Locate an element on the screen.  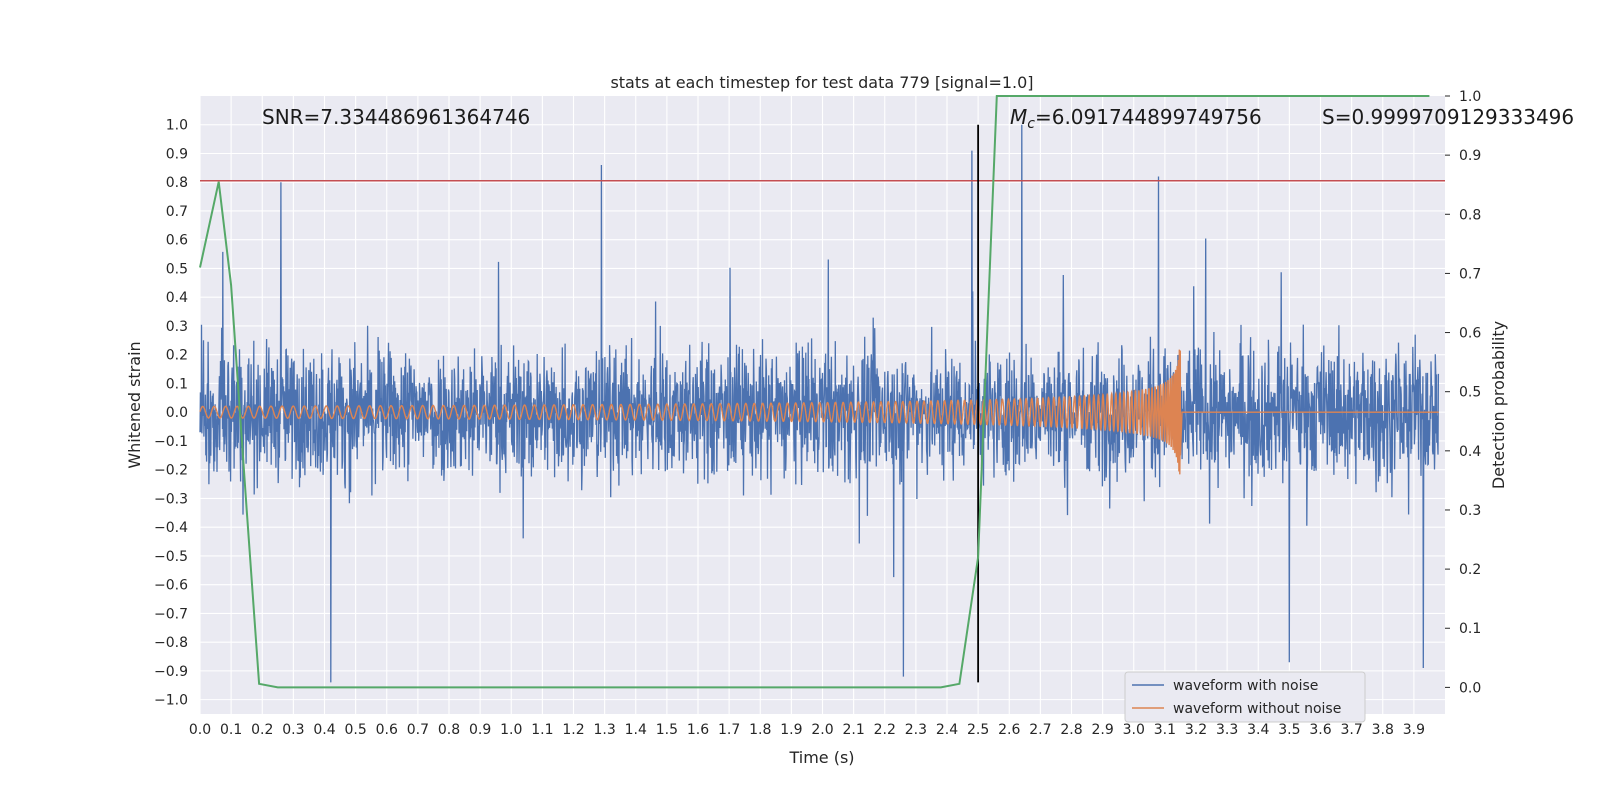
x-tick-label: 3.1 is located at coordinates (1165, 730).